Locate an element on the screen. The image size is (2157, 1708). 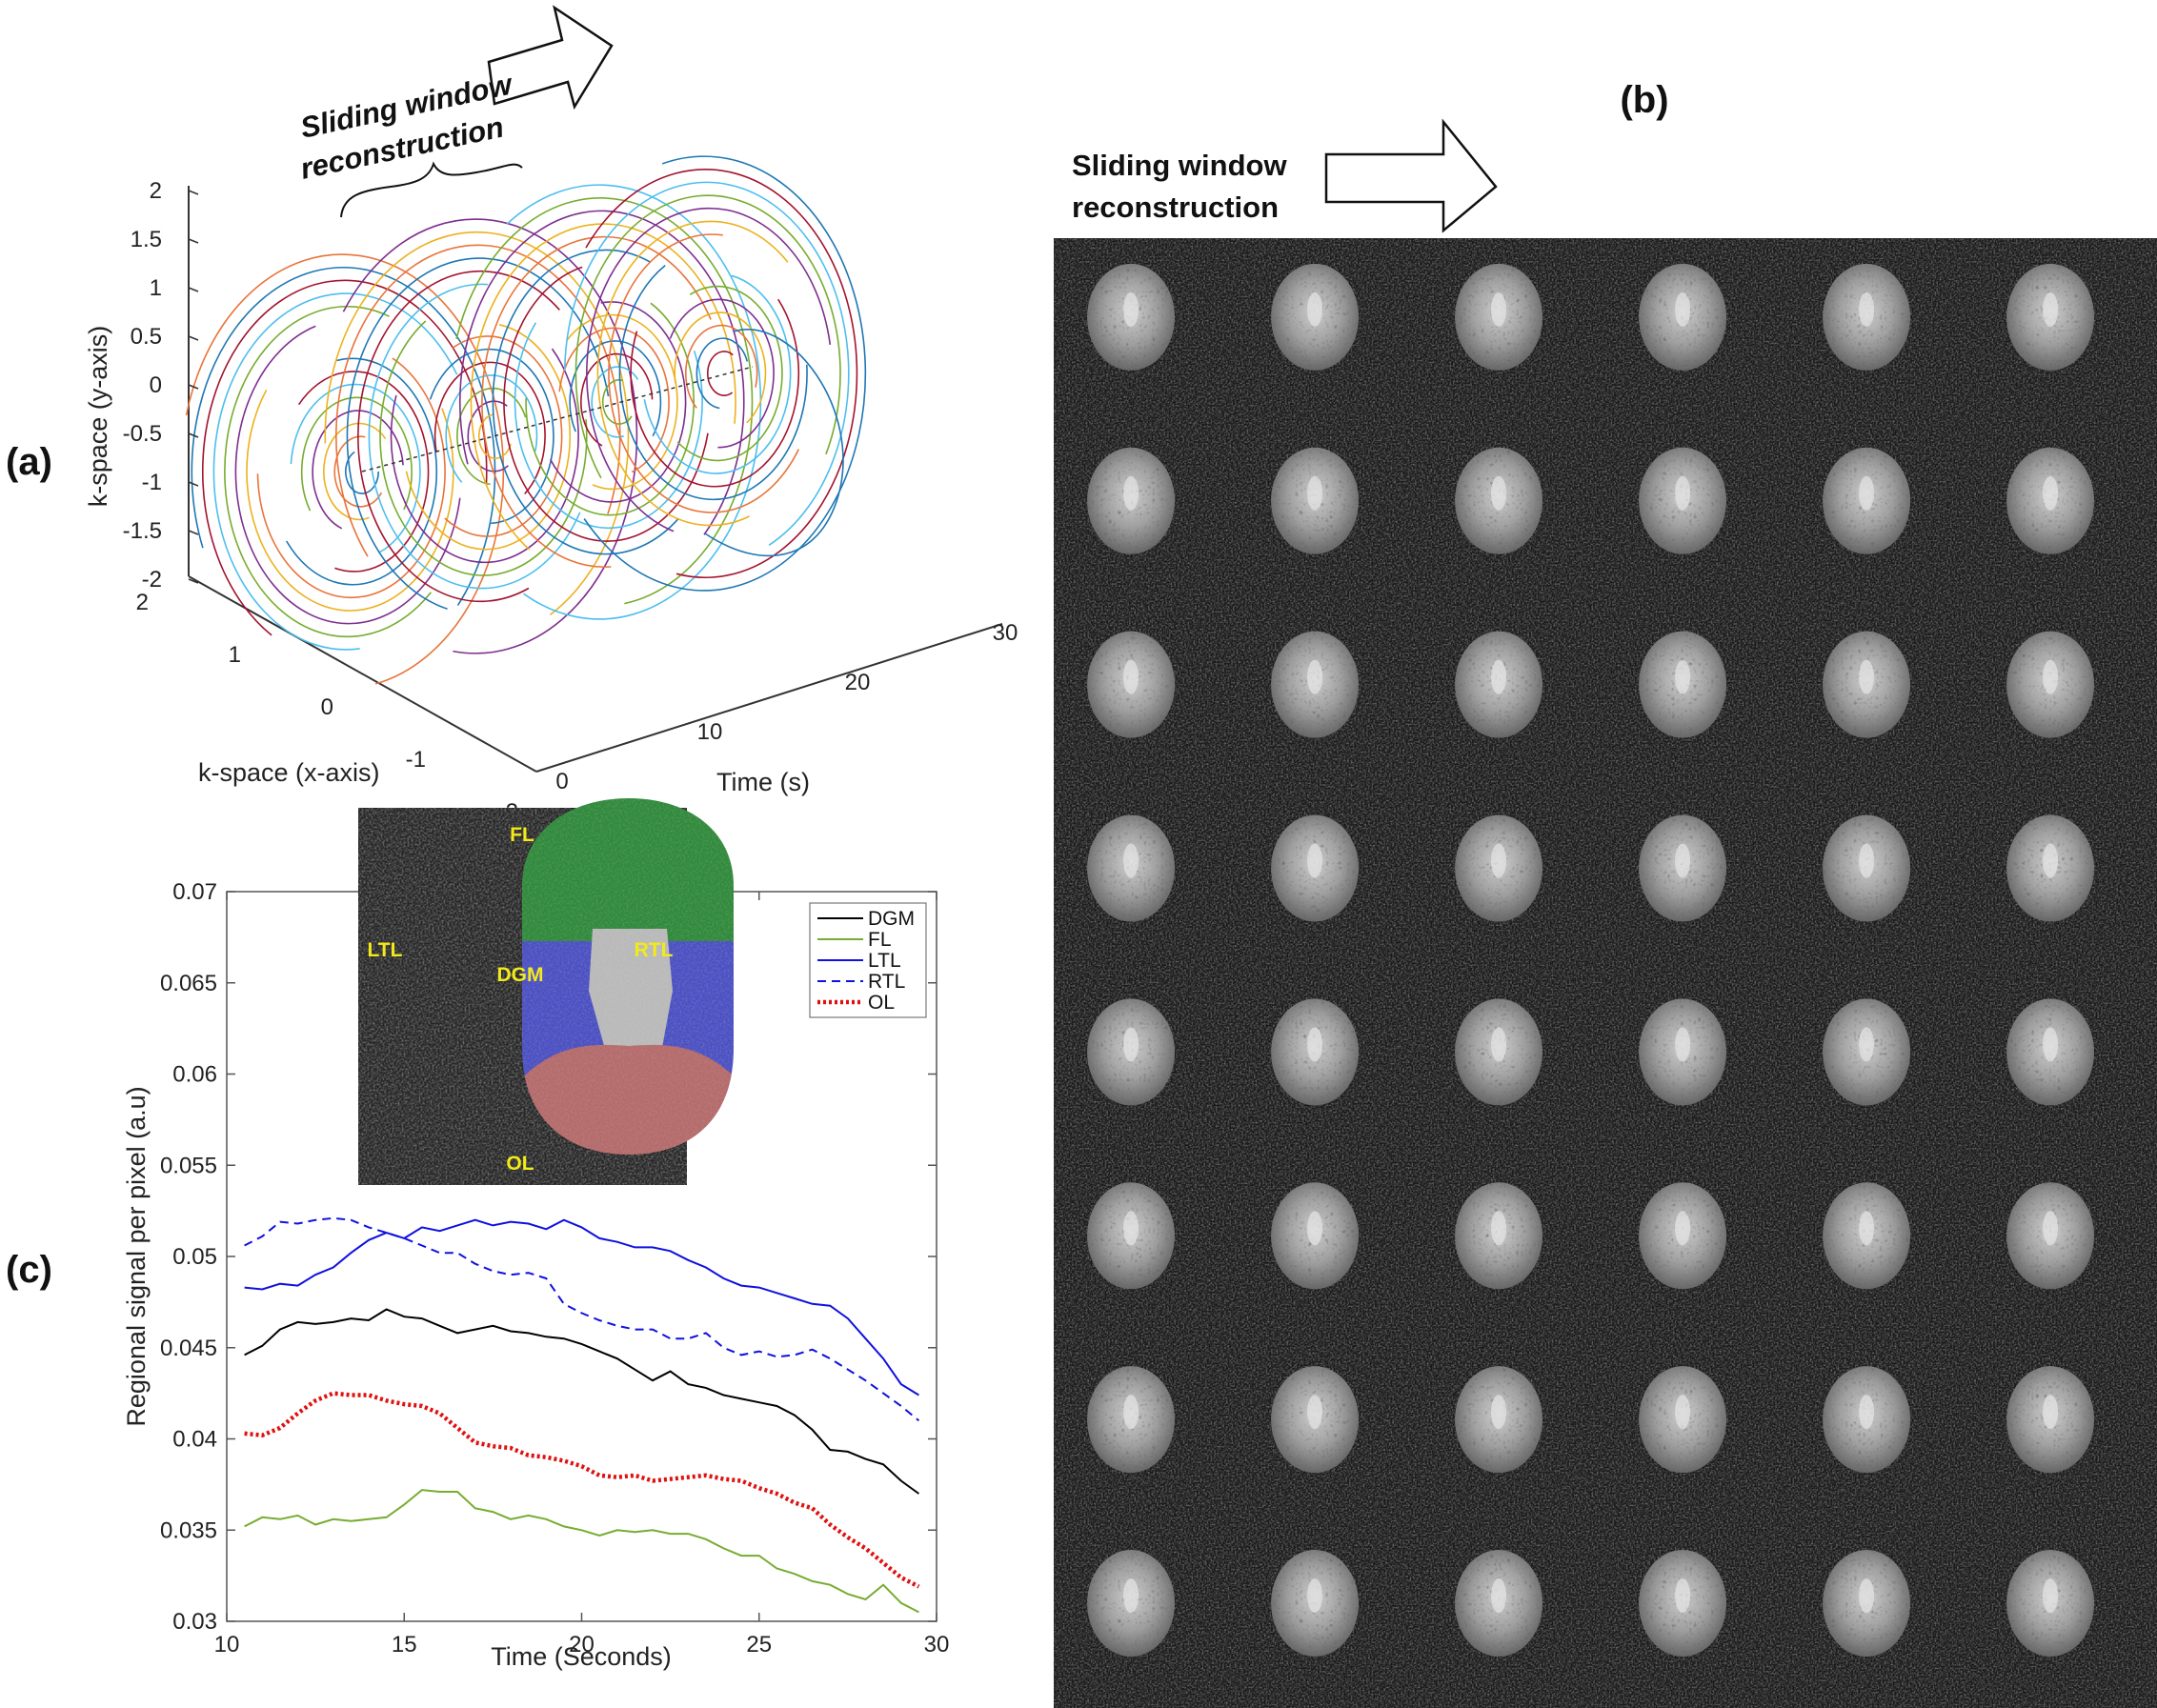
x-tick-label: 10 is located at coordinates (227, 1645).